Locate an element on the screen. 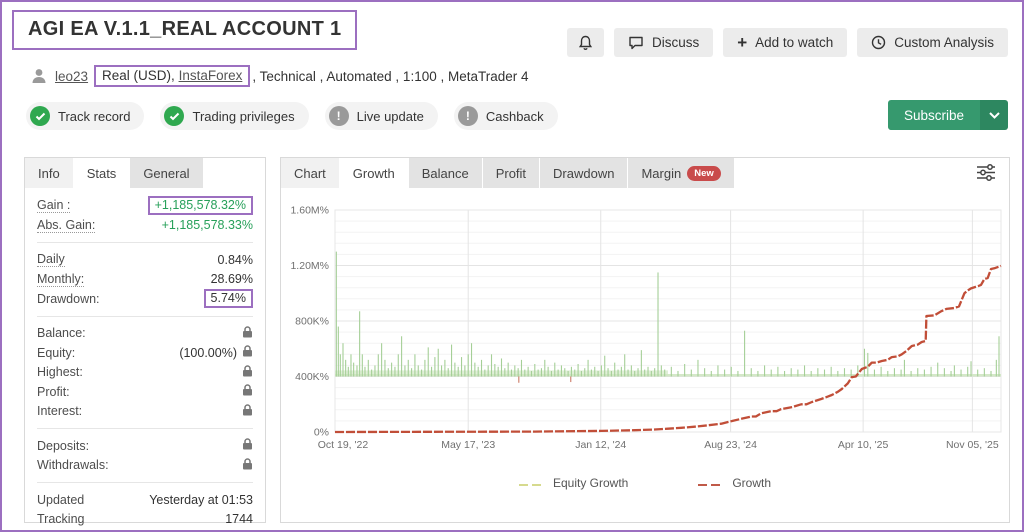 The width and height of the screenshot is (1024, 532). stat-row-tracking: Tracking 1744 is located at coordinates (145, 520).